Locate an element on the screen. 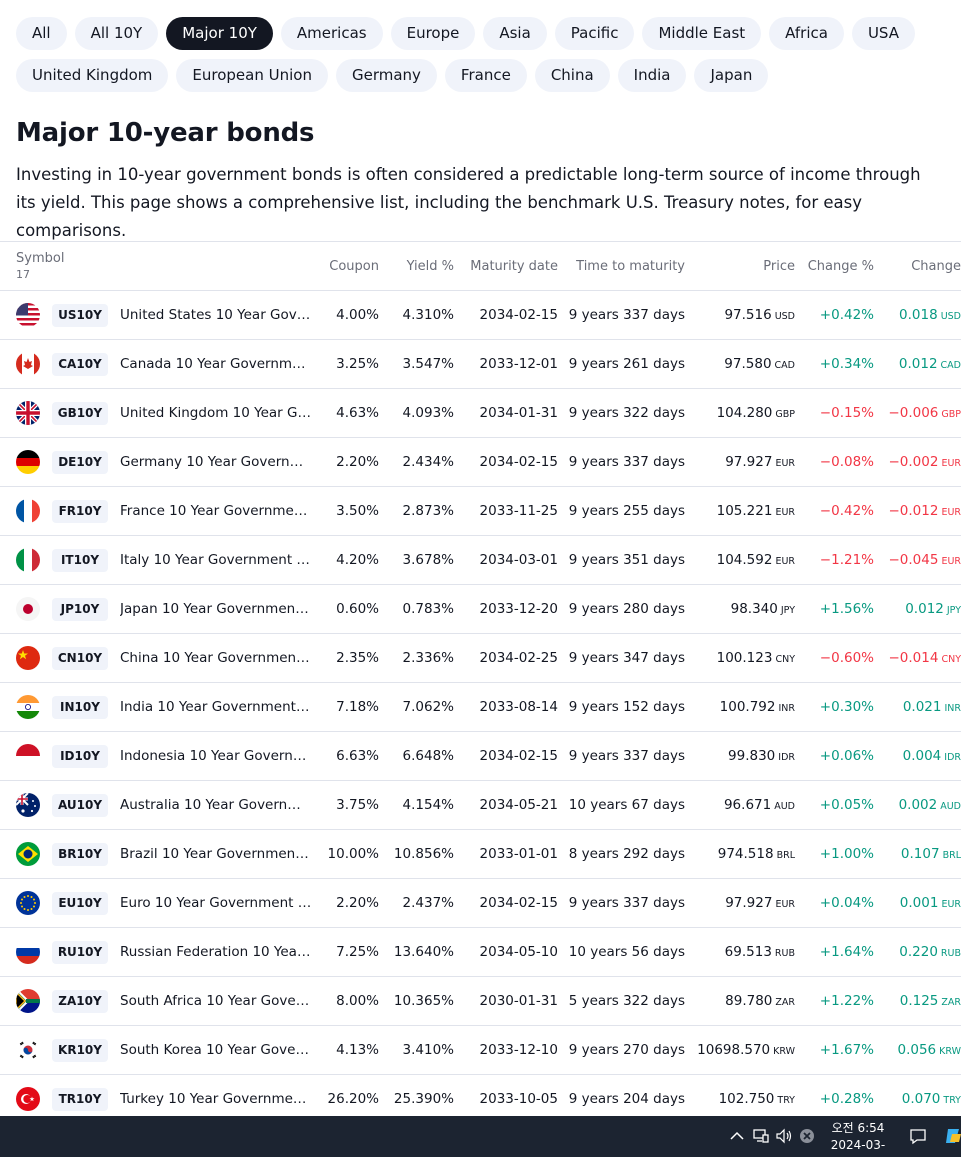  ticker-badge: KR10Y is located at coordinates (80, 1050).